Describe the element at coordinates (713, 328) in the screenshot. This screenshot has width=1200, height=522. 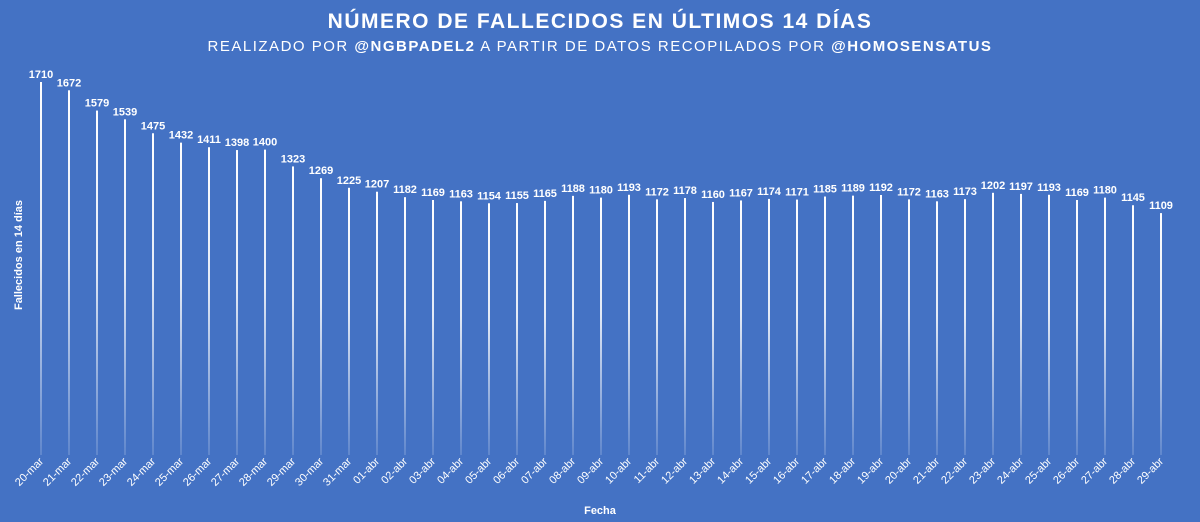
I see `bar-13-abr` at that location.